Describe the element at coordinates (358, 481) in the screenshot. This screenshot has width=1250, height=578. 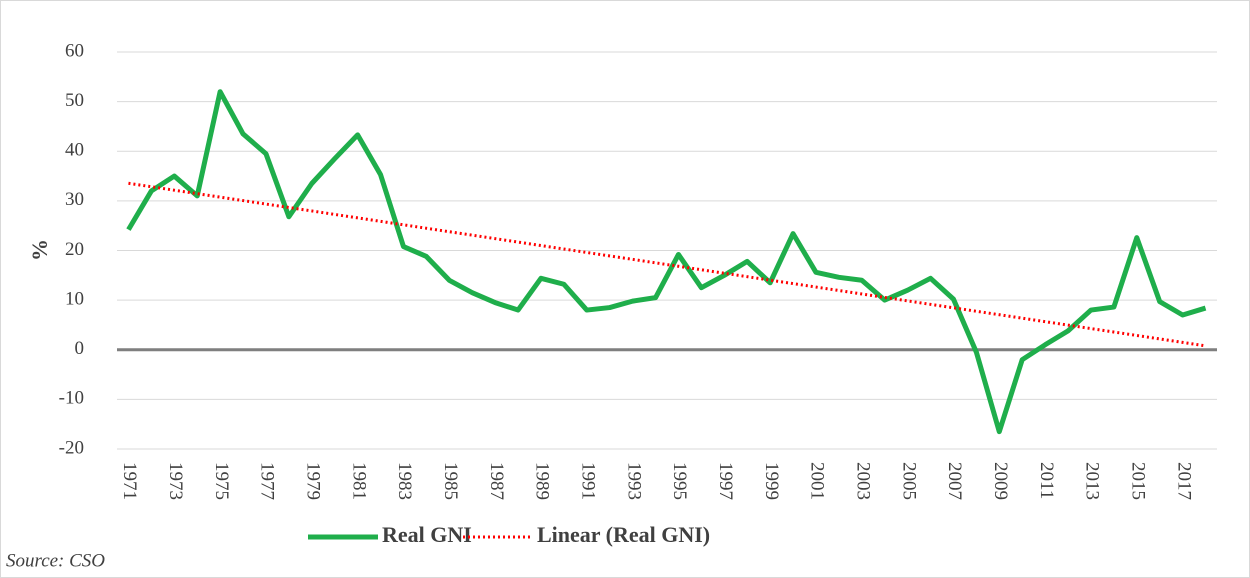
I see `x-tick-label: 1981` at that location.